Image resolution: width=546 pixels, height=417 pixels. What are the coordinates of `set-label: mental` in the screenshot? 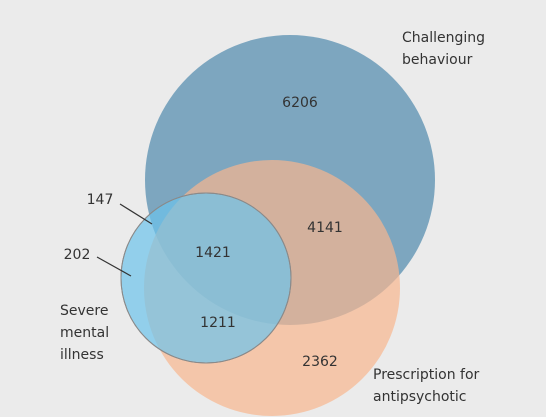 It's located at (84, 333).